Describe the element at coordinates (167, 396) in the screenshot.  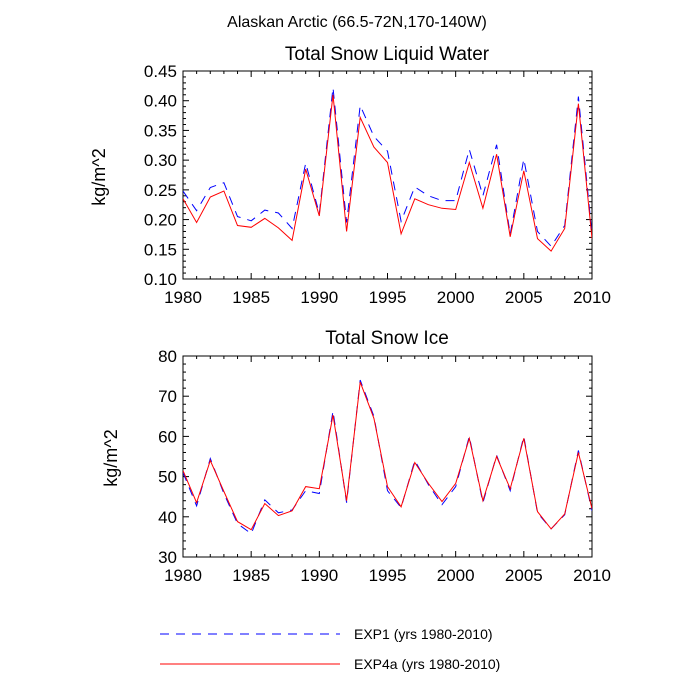
I see `y-tick-label: 70` at that location.